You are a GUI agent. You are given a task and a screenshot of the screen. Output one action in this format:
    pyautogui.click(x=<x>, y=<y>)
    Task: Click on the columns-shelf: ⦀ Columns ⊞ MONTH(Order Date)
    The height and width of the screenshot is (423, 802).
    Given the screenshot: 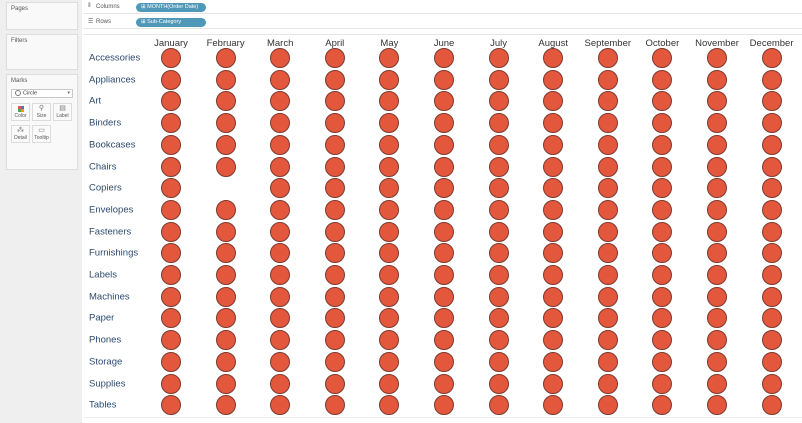 What is the action you would take?
    pyautogui.click(x=443, y=8)
    